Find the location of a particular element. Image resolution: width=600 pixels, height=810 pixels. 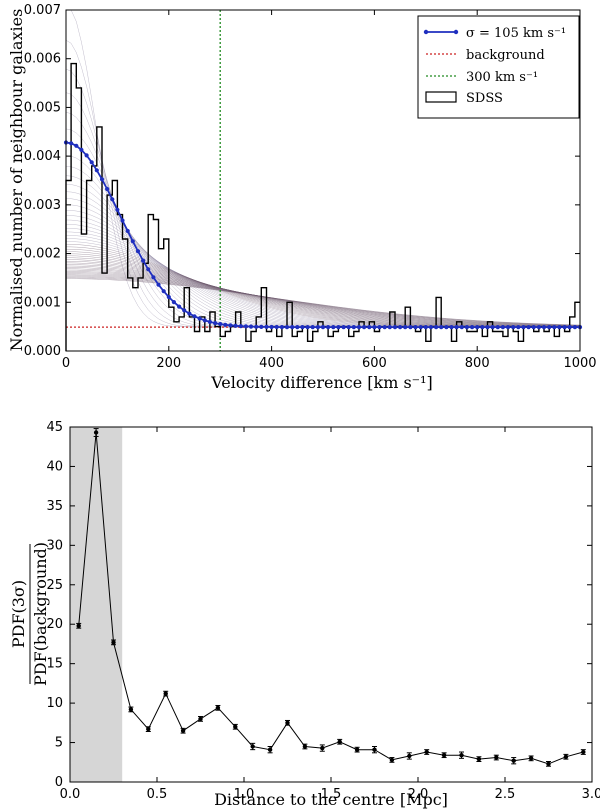

y-tick-label: 10 is located at coordinates (54, 703).